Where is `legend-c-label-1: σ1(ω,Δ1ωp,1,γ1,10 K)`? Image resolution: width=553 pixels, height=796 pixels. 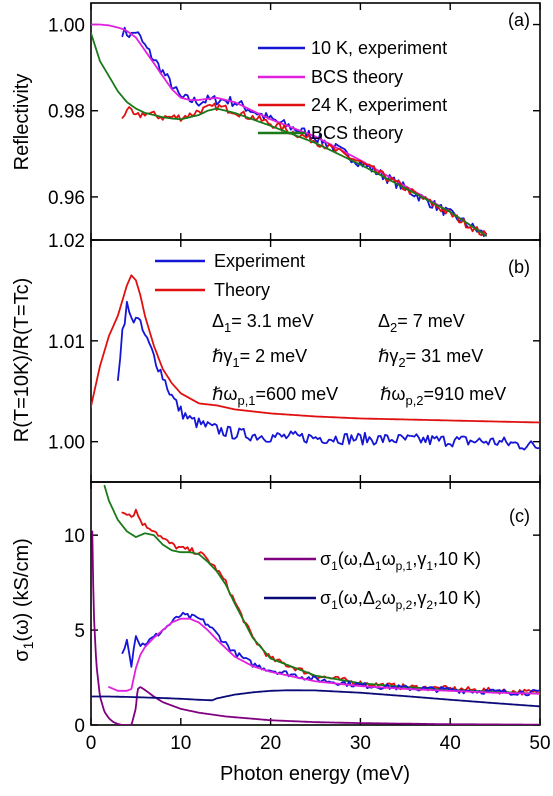 legend-c-label-1: σ1(ω,Δ1ωp,1,γ1,10 K) is located at coordinates (400, 561).